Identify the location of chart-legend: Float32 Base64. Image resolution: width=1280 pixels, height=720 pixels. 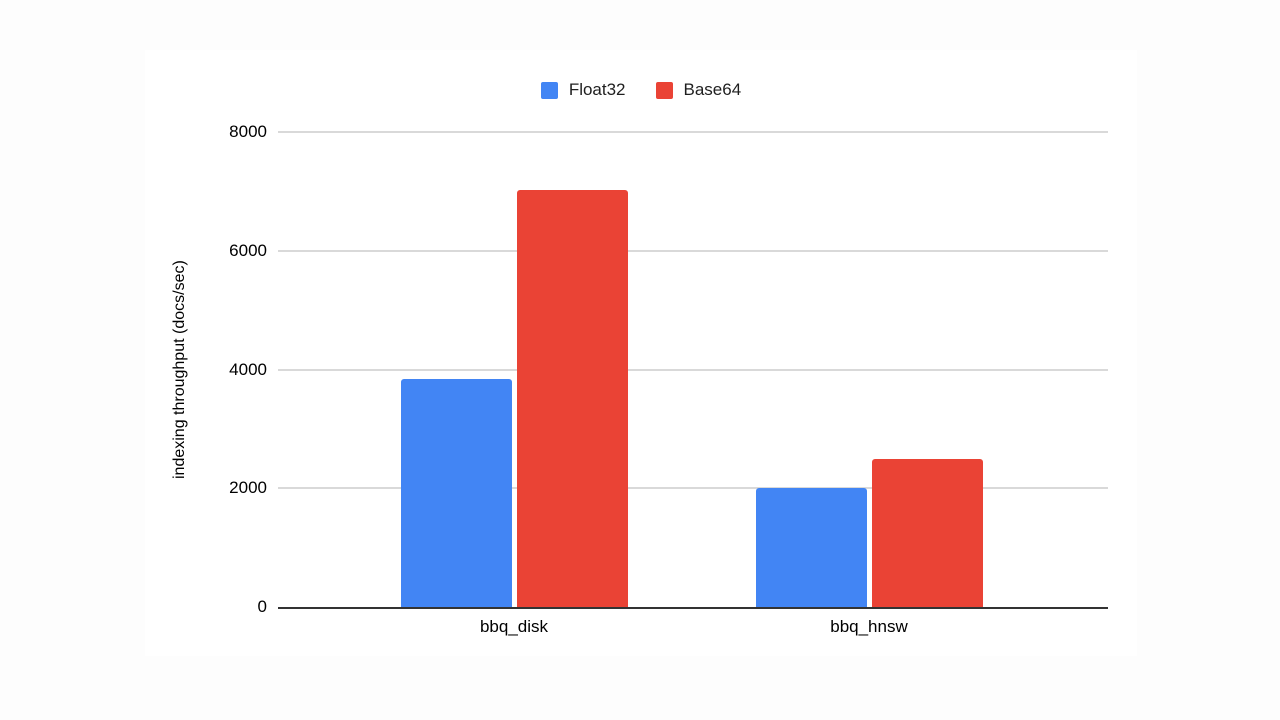
(641, 90).